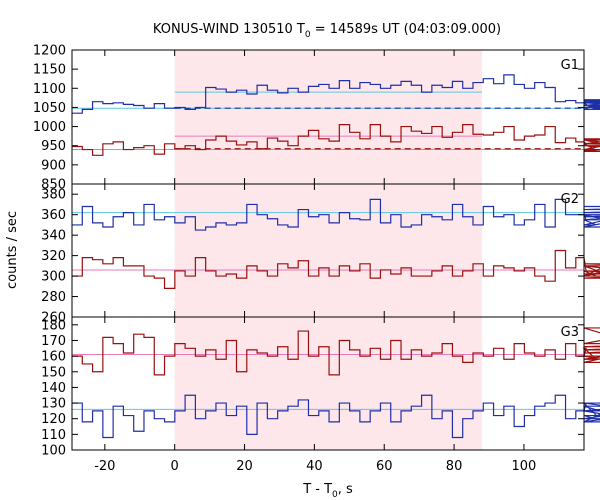 The height and width of the screenshot is (500, 600). Describe the element at coordinates (570, 332) in the screenshot. I see `panel-label-G3: G3` at that location.